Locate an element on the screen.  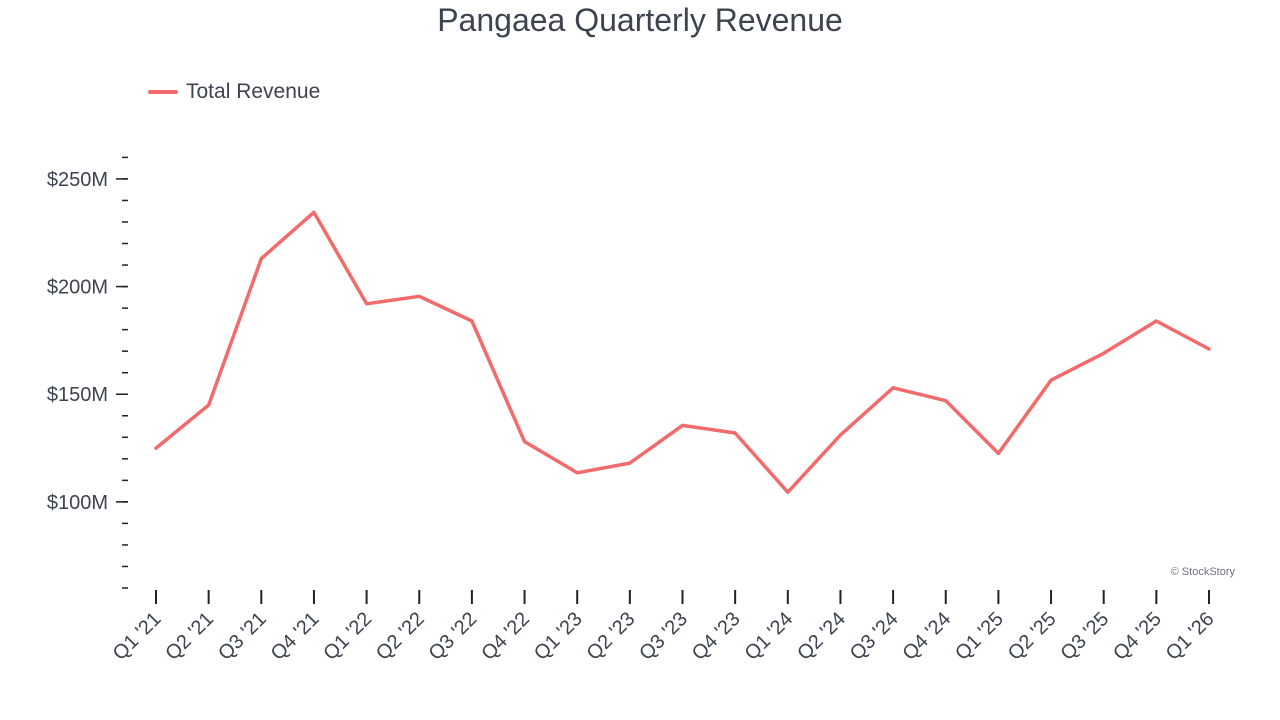
legend-label: Total Revenue is located at coordinates (253, 91).